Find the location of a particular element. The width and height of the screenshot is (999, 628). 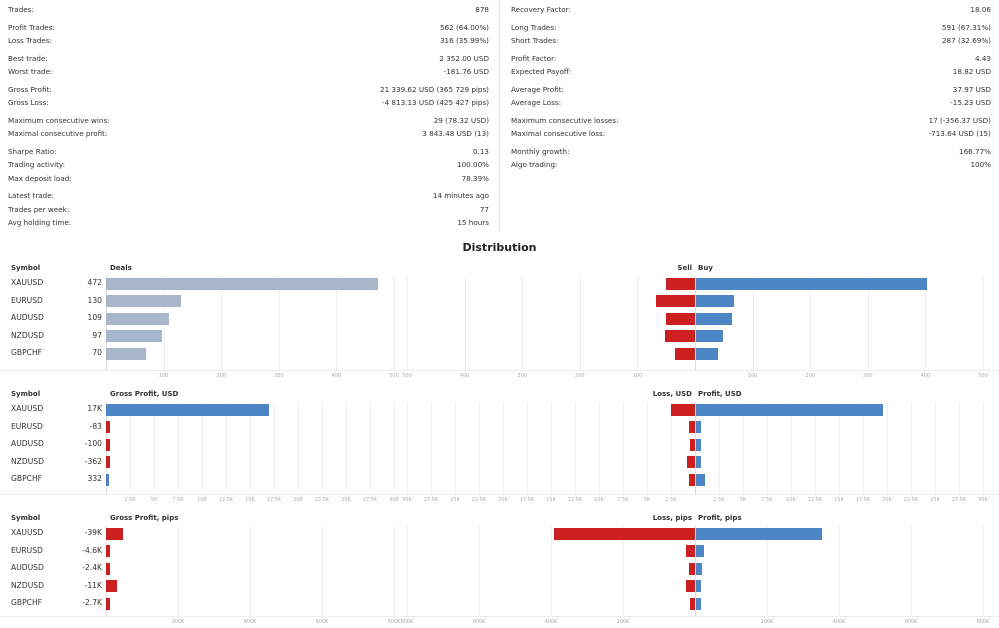

axis-tick-label: 200 is located at coordinates (221, 376).